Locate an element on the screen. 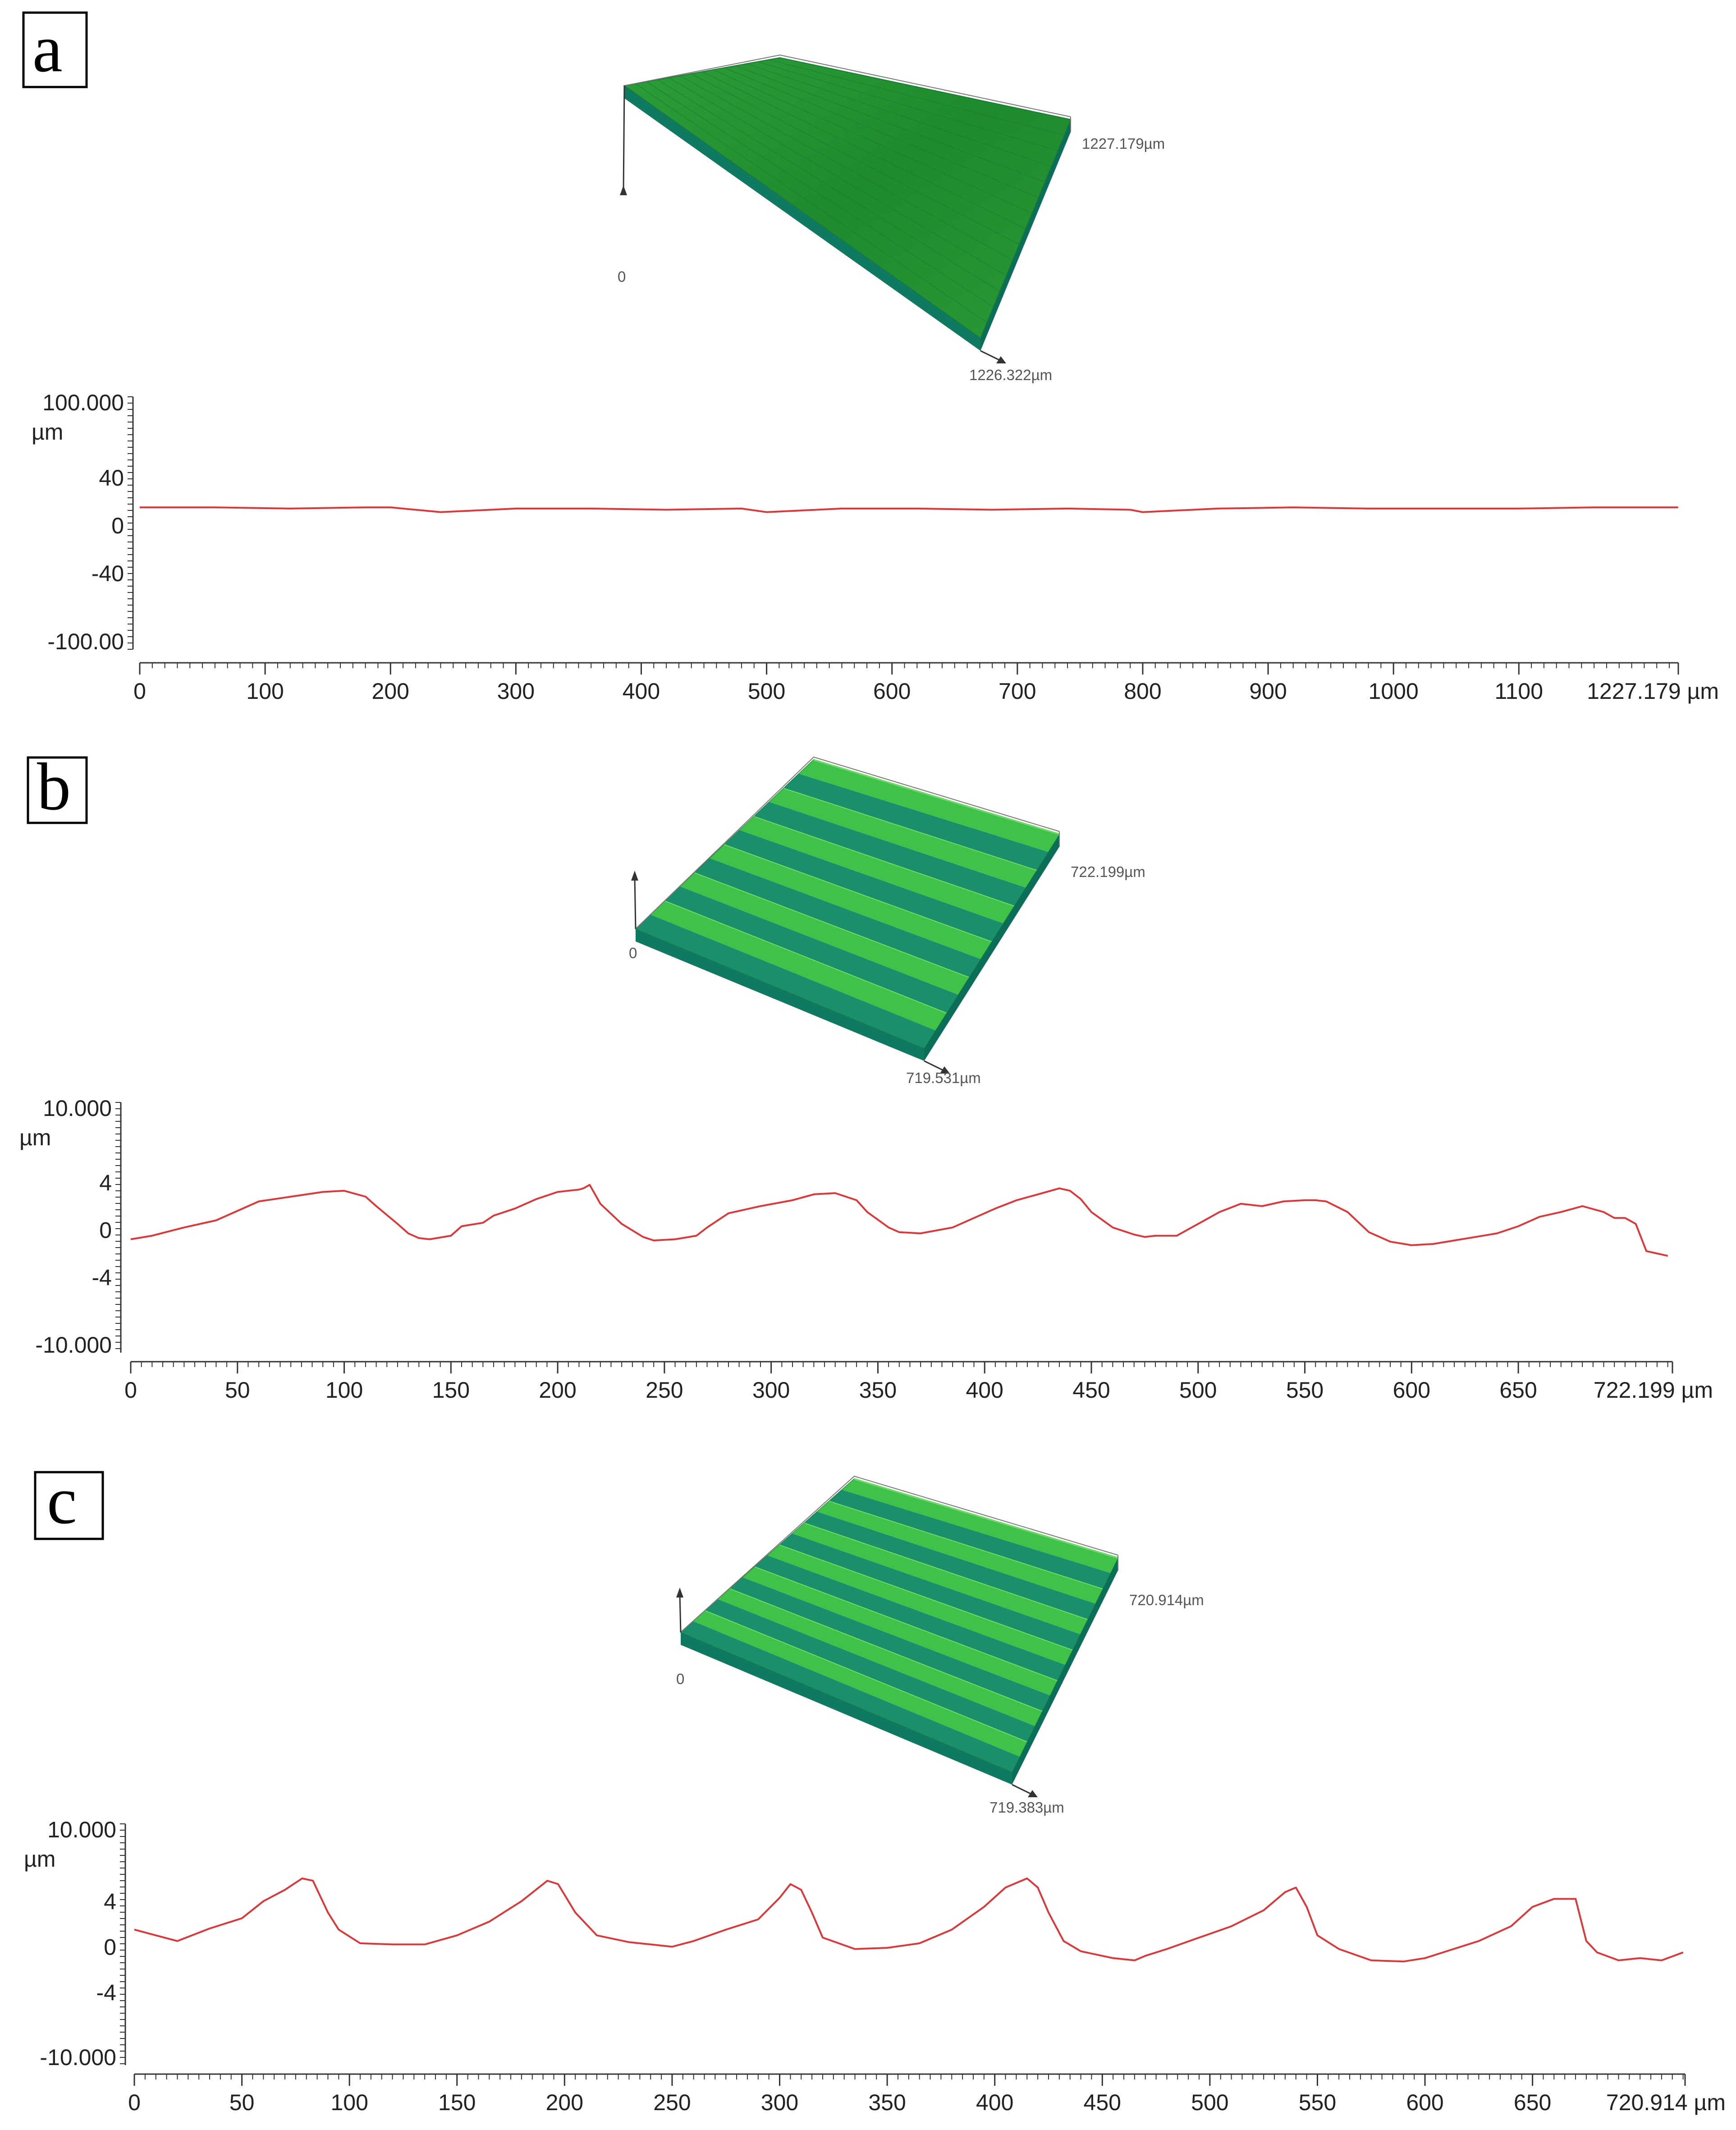 The height and width of the screenshot is (2130, 1736). panel-letter: b is located at coordinates (54, 786).